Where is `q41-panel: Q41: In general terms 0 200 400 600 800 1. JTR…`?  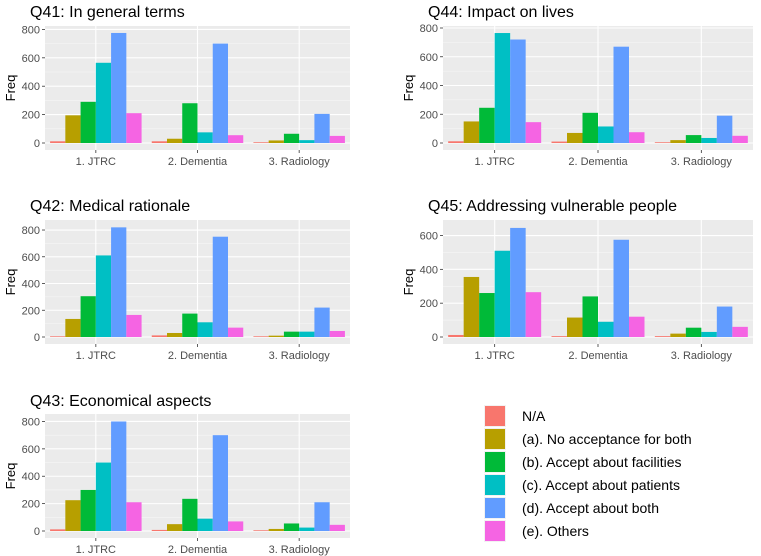
q41-panel: Q41: In general terms 0 200 400 600 800 1. JTR… is located at coordinates (176, 86).